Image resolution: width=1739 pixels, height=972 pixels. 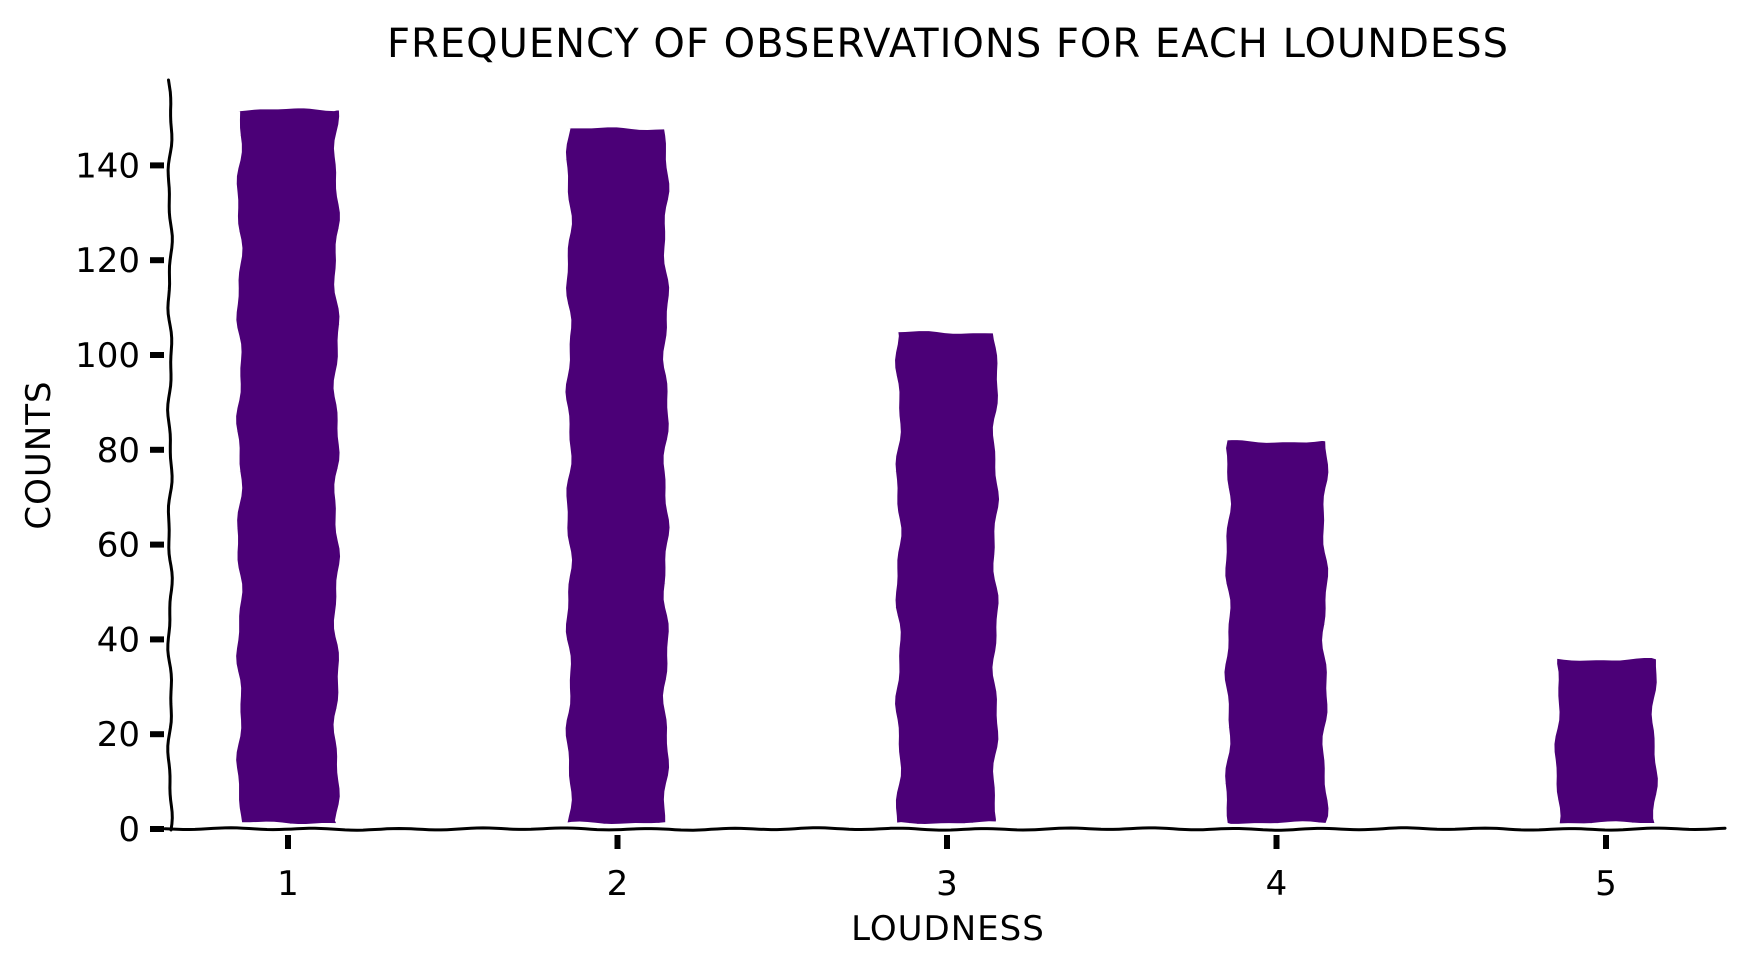 I want to click on y-axis-label: COUNTS, so click(x=39, y=454).